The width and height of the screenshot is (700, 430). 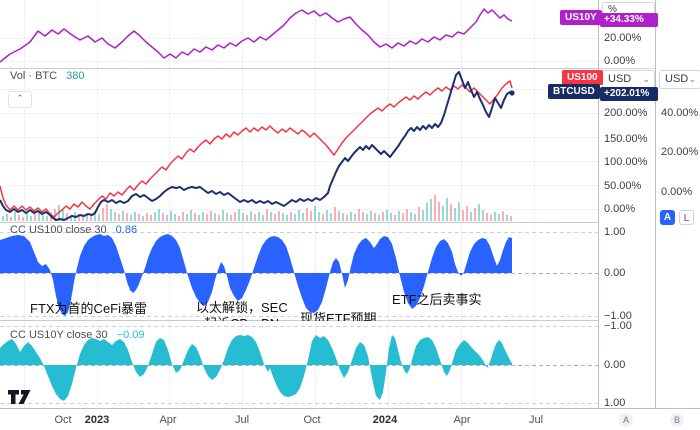 What do you see at coordinates (582, 77) in the screenshot?
I see `us100-symbol-badge: US100` at bounding box center [582, 77].